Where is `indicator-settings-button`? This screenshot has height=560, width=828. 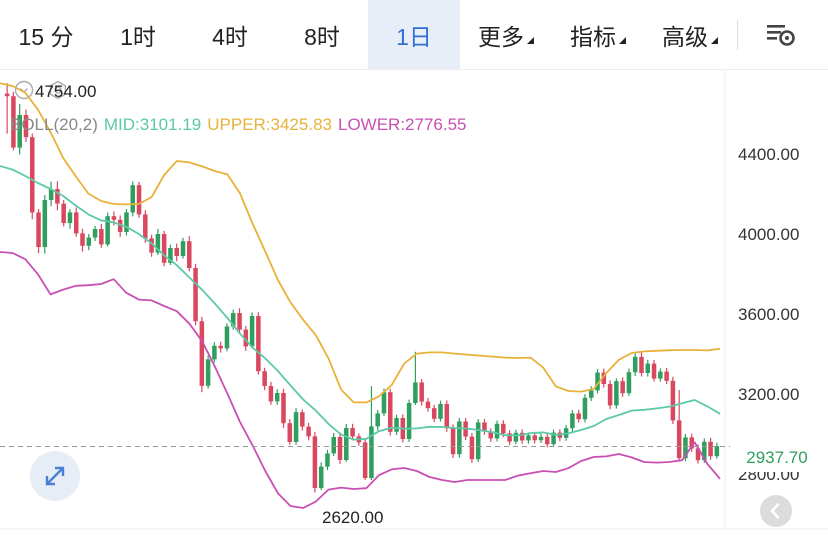 indicator-settings-button is located at coordinates (58, 90).